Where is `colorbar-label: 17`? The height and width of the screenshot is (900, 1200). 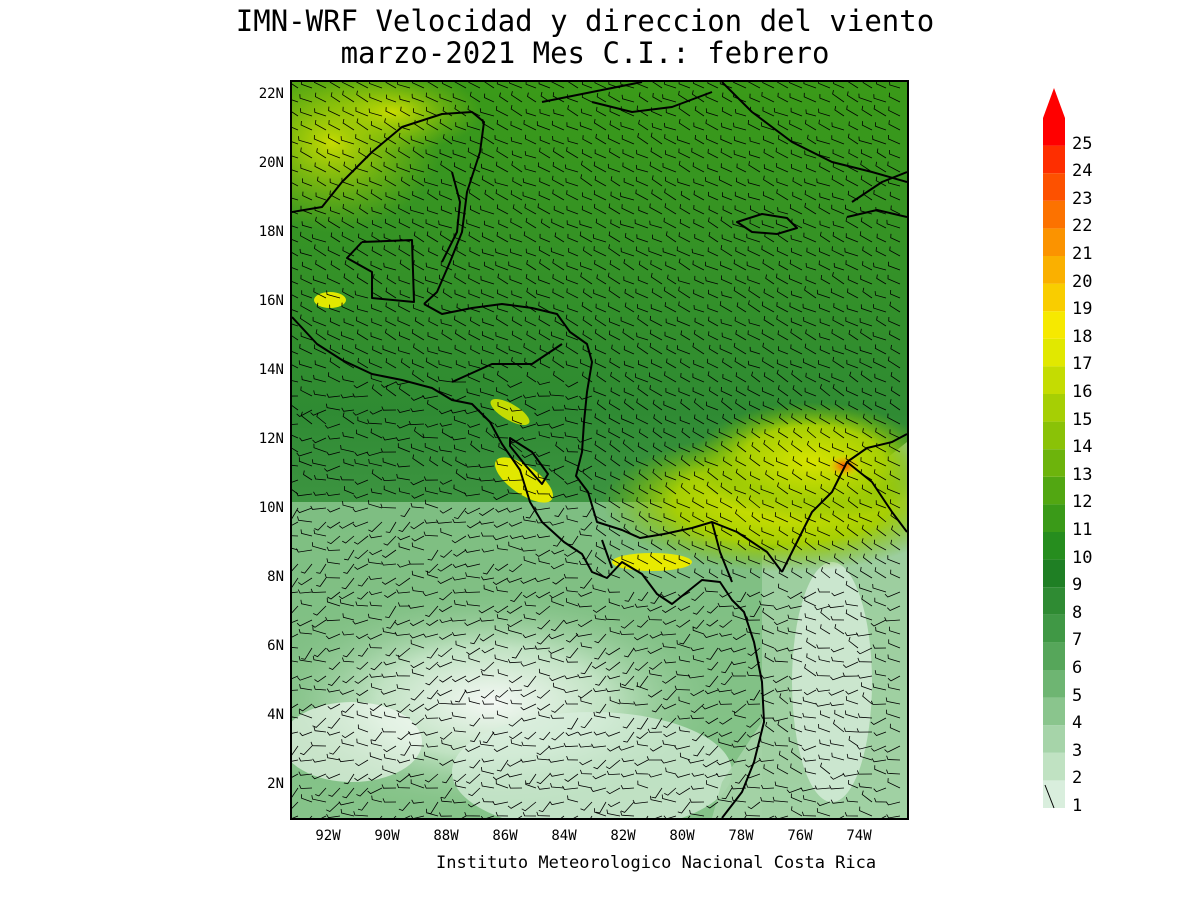 colorbar-label: 17 is located at coordinates (1082, 364).